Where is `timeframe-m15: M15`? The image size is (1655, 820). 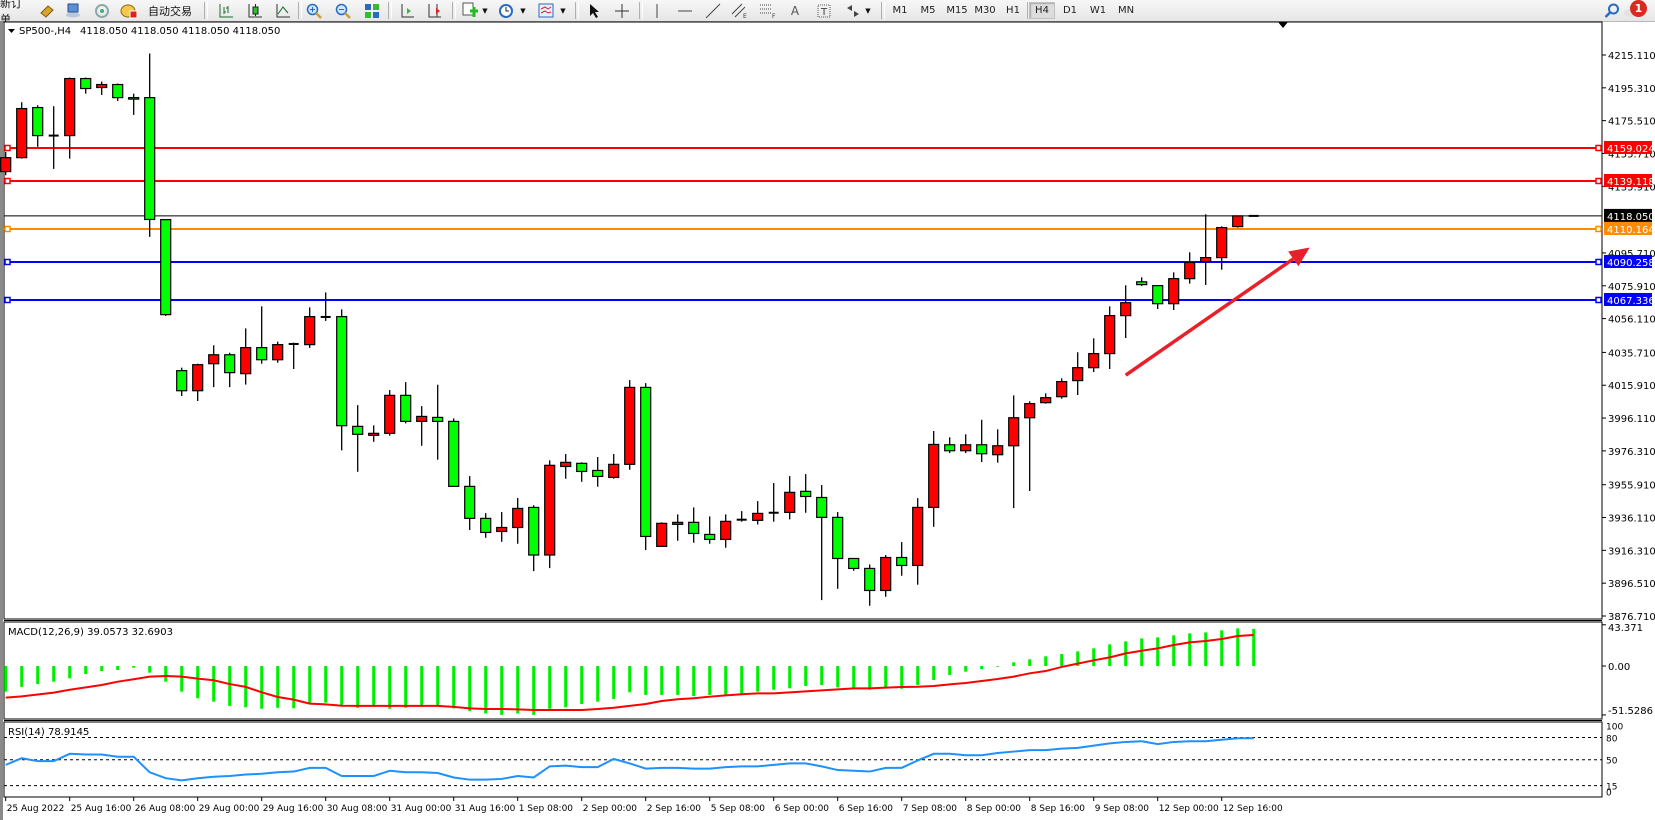
timeframe-m15: M15 is located at coordinates (957, 10).